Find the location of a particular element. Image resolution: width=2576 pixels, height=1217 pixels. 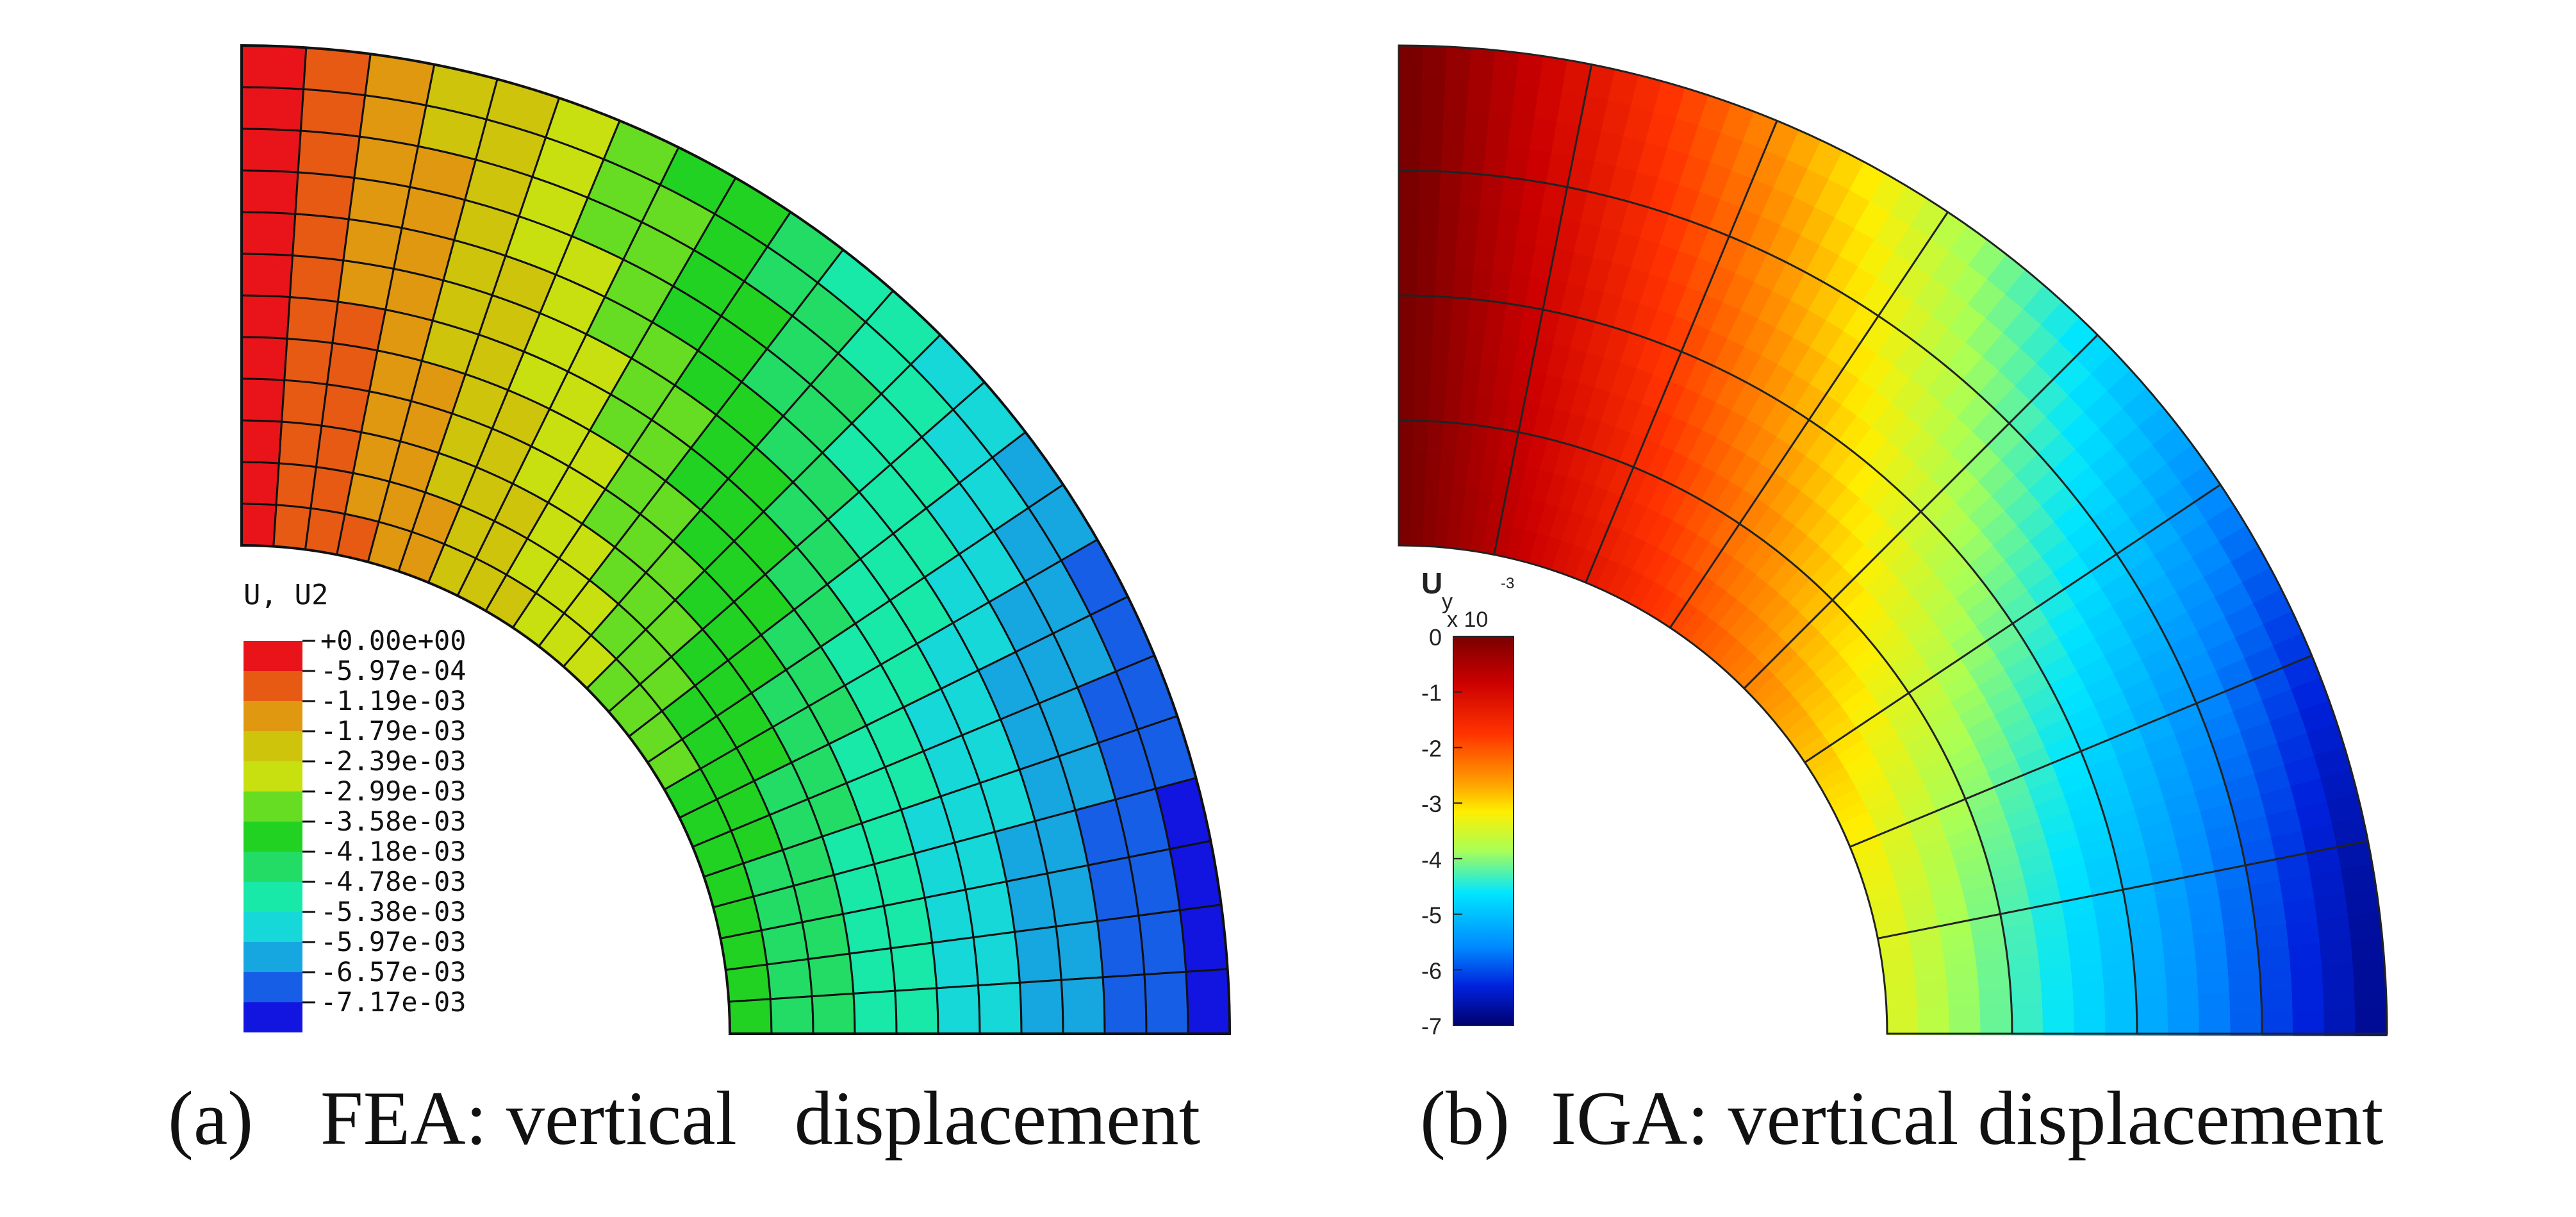

fea-legend-title: U, U2 is located at coordinates (286, 595).